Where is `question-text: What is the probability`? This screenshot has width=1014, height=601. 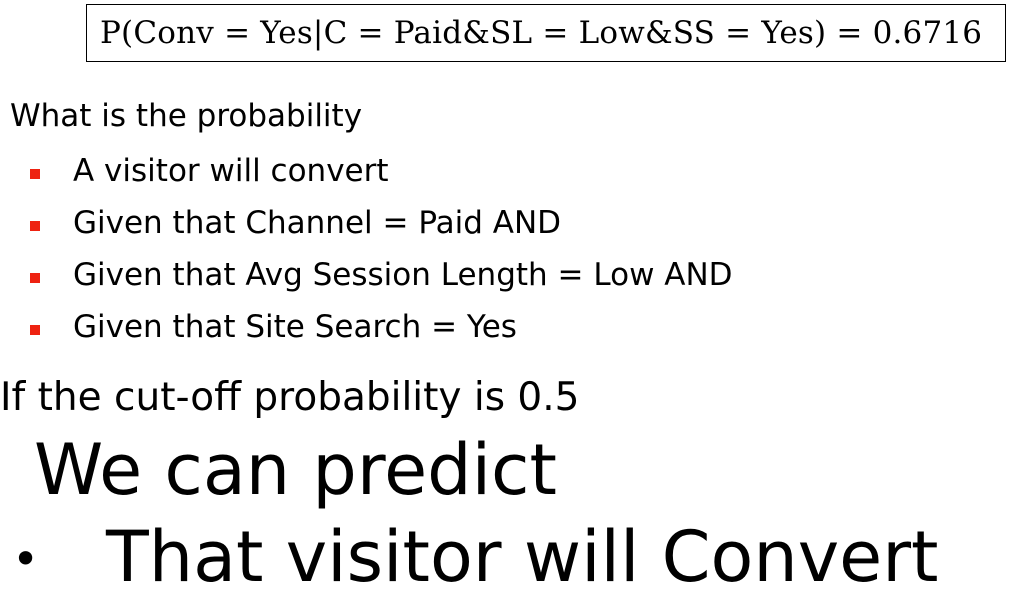 question-text: What is the probability is located at coordinates (186, 116).